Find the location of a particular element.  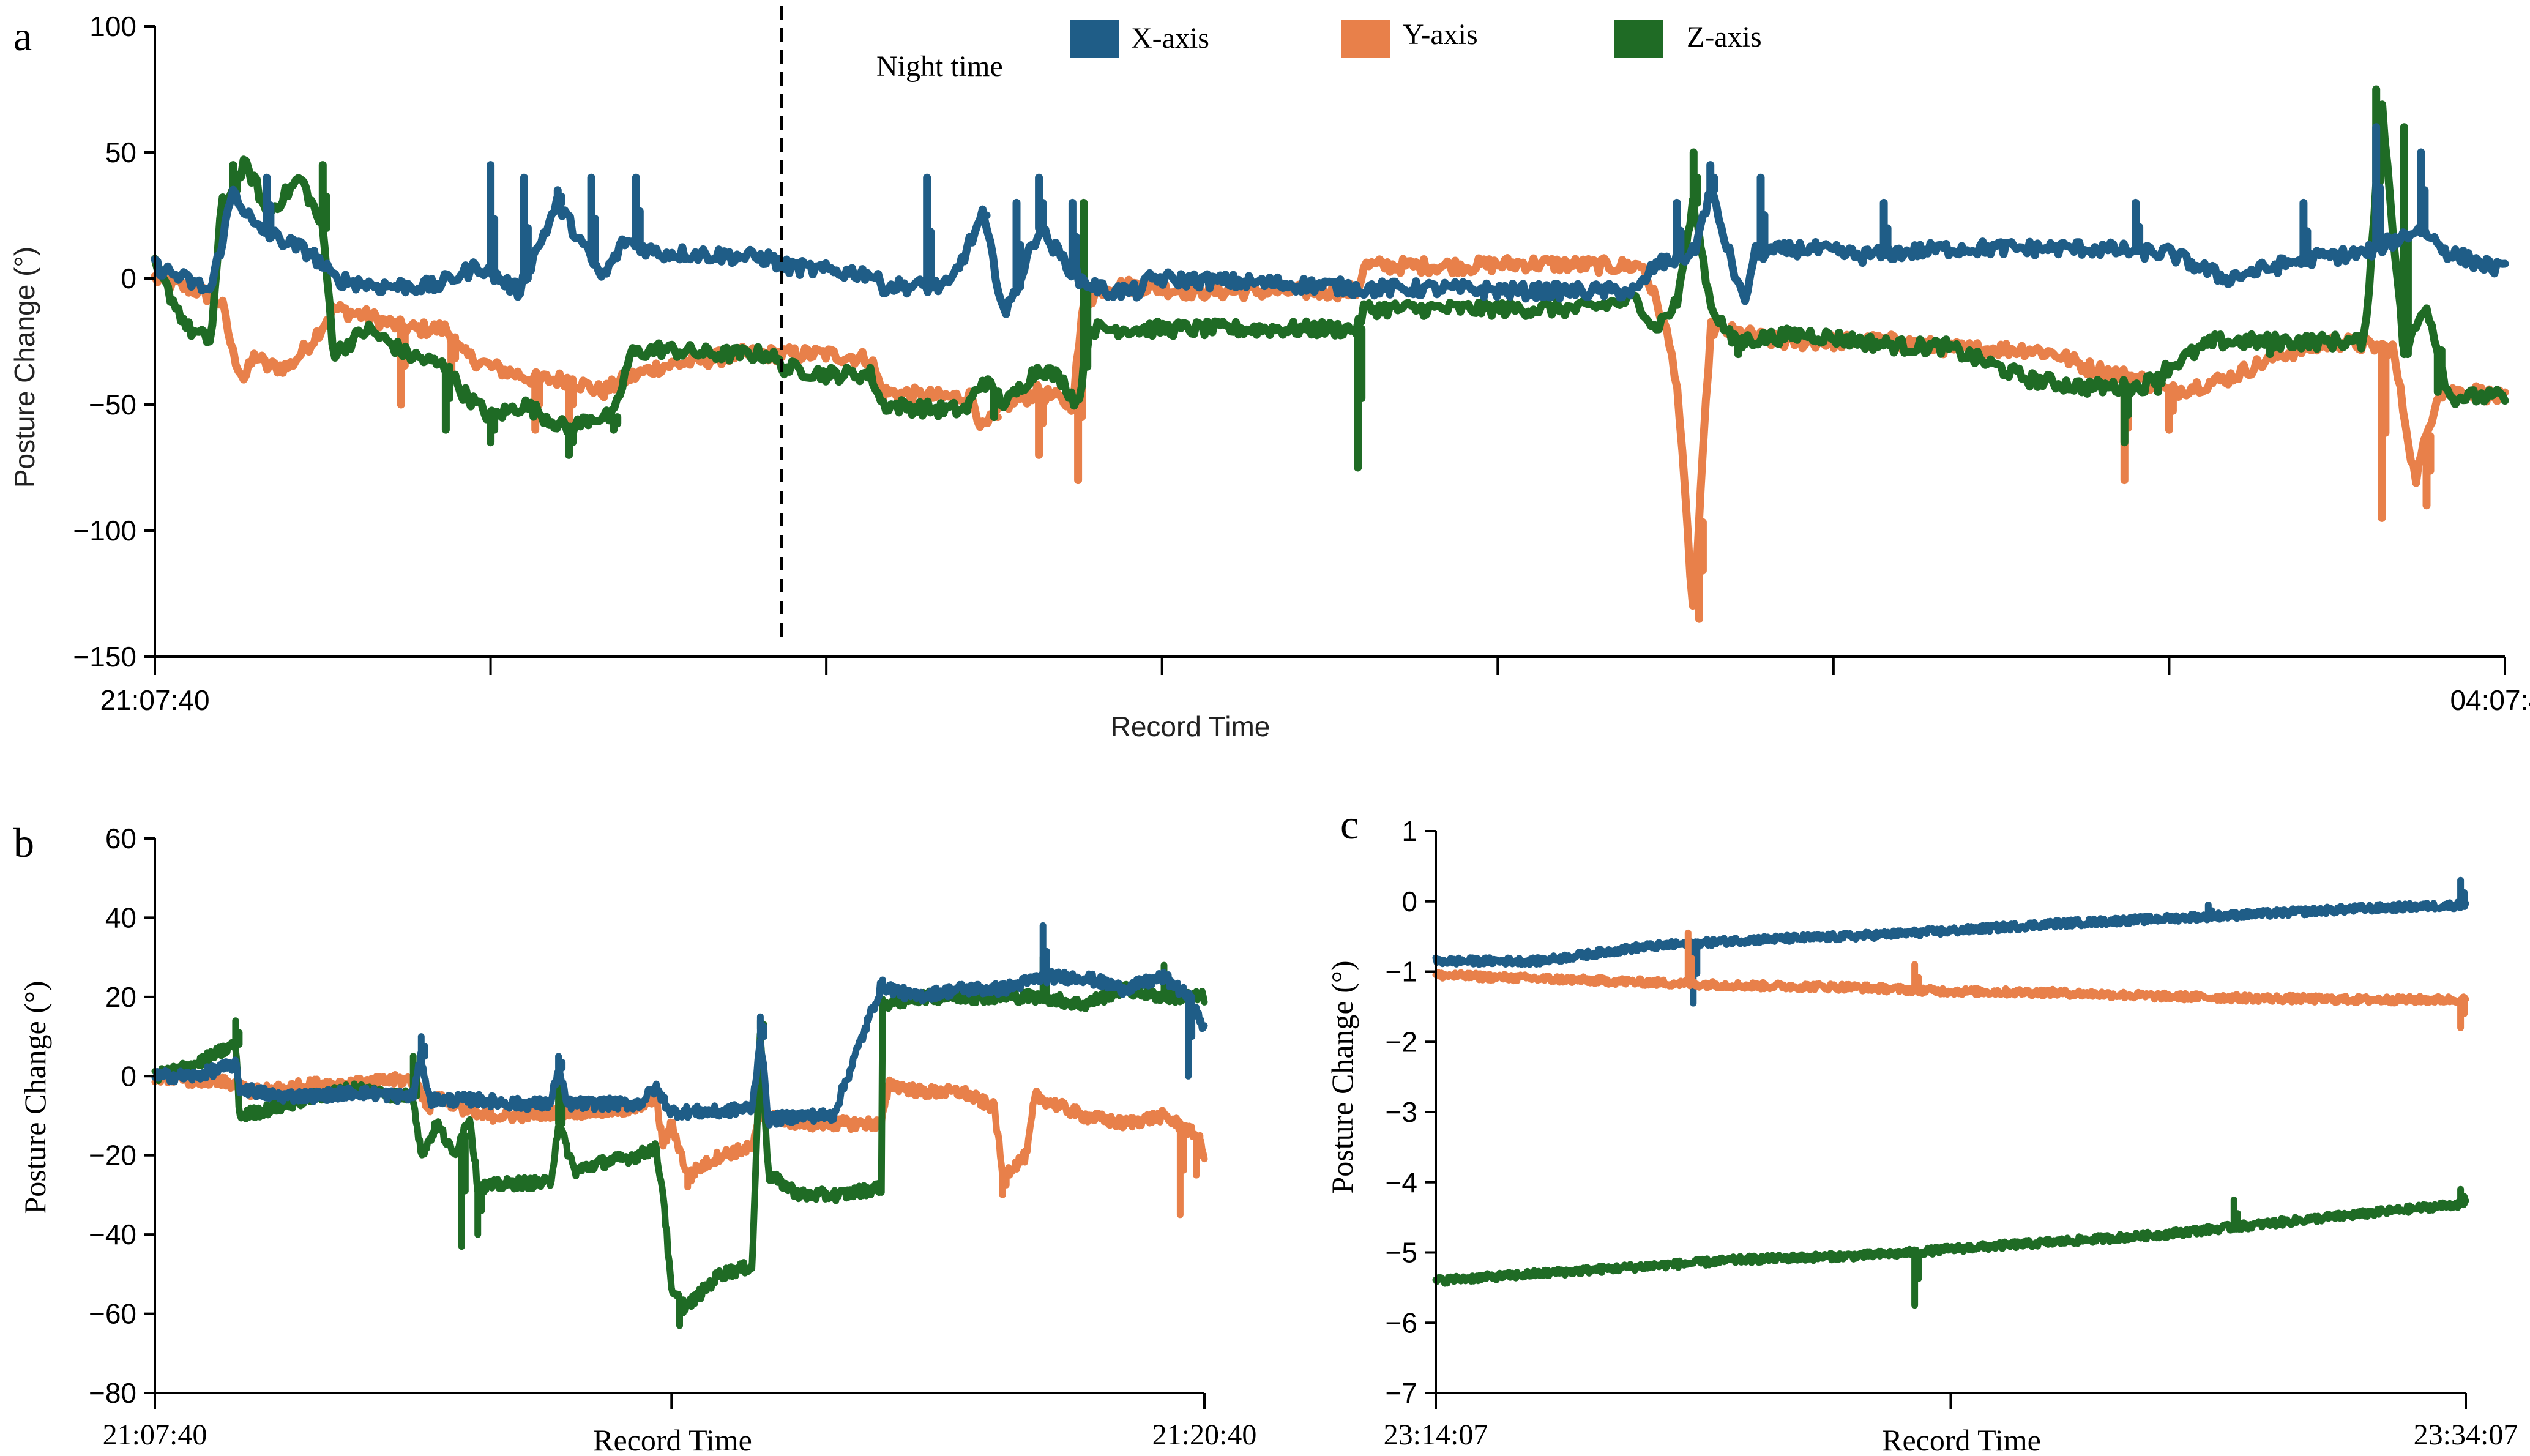

ytick-label-b: −20 is located at coordinates (112, 1155).